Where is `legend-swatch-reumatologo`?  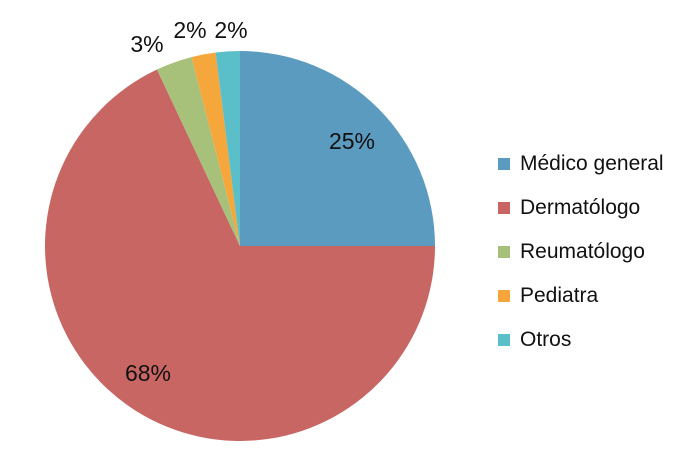 legend-swatch-reumatologo is located at coordinates (504, 252).